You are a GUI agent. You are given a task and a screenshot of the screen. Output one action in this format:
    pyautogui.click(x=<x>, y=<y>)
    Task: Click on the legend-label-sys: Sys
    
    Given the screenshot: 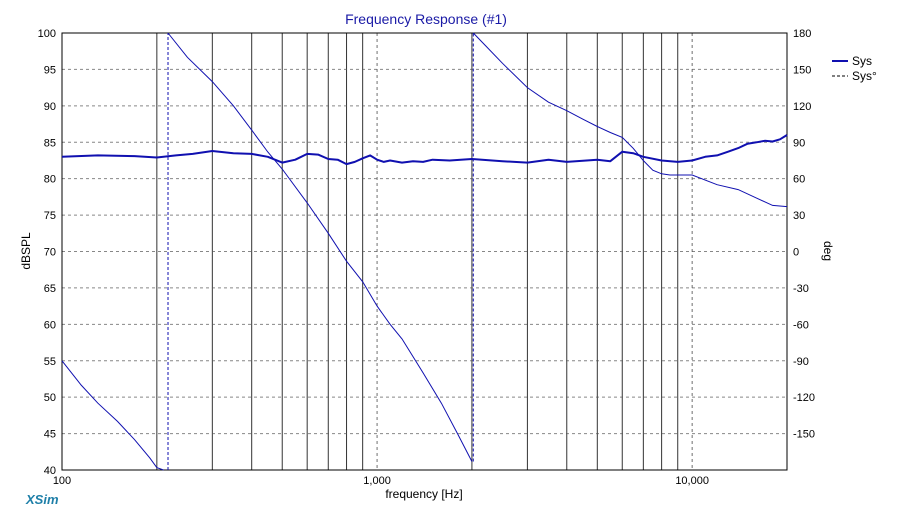 What is the action you would take?
    pyautogui.click(x=862, y=61)
    